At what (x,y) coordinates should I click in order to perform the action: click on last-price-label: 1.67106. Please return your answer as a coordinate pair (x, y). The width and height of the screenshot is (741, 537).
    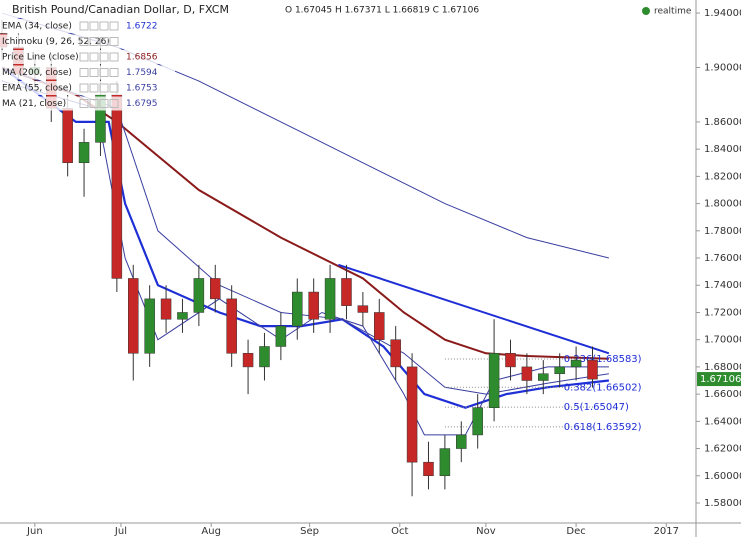
    Looking at the image, I should click on (720, 379).